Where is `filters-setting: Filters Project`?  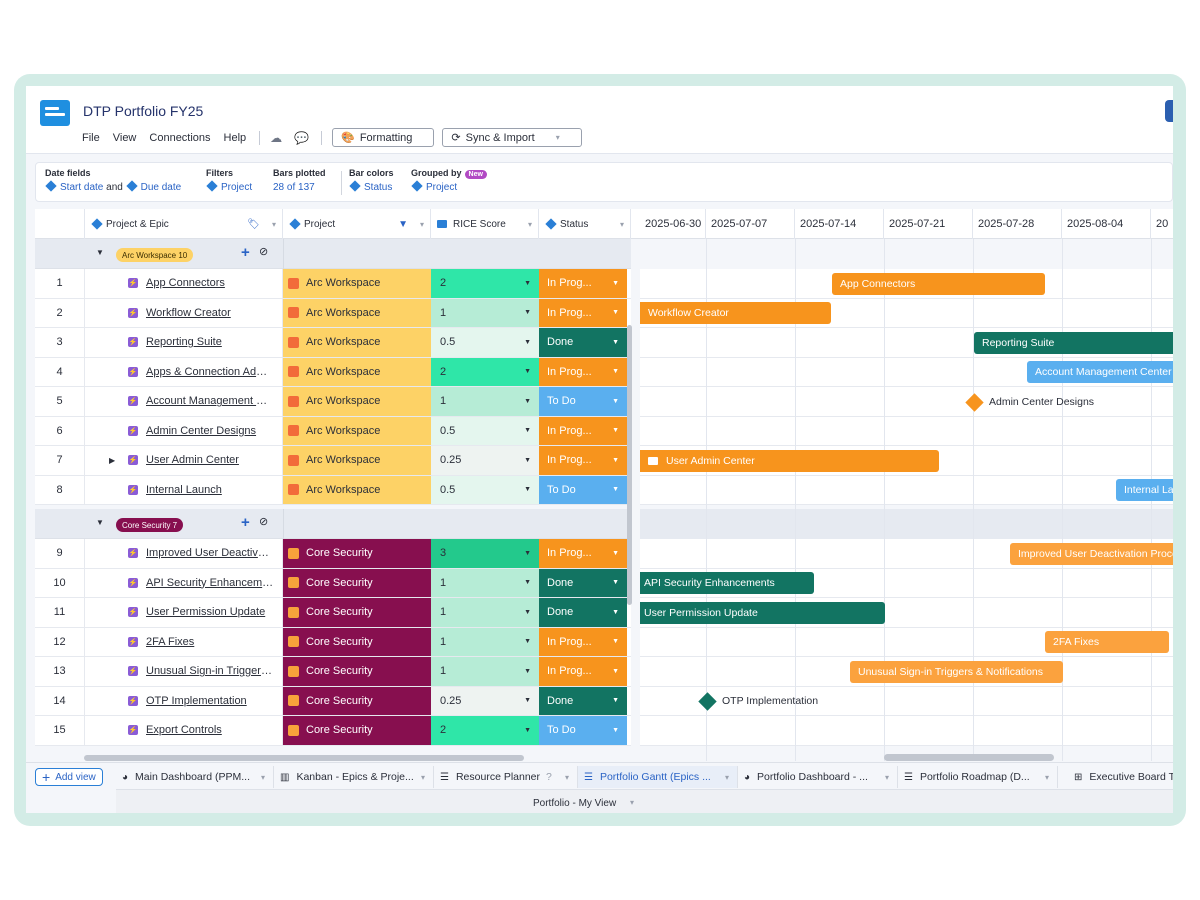
filters-setting: Filters Project is located at coordinates (229, 180).